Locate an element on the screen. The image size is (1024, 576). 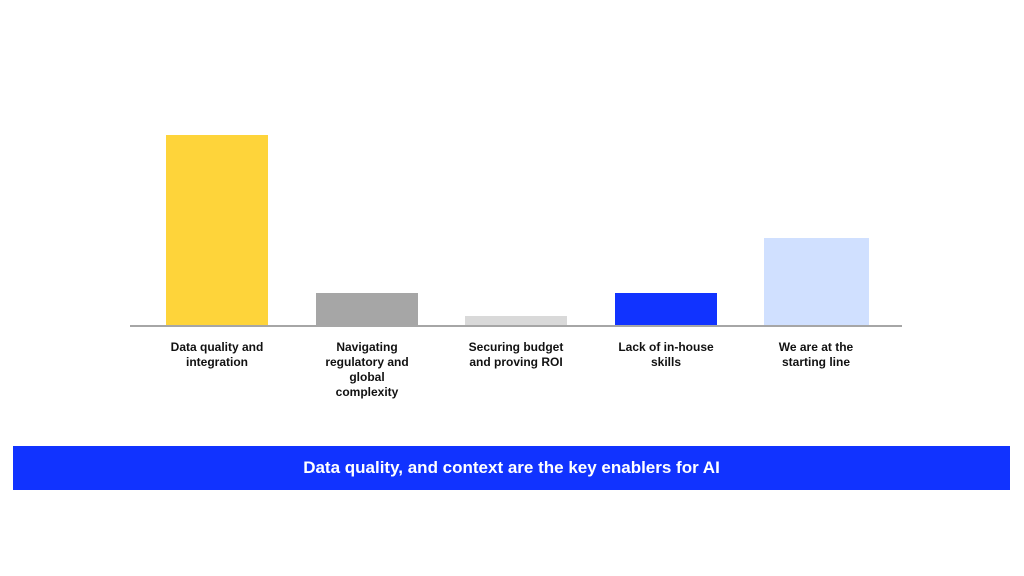
bar-data-quality is located at coordinates (217, 230).